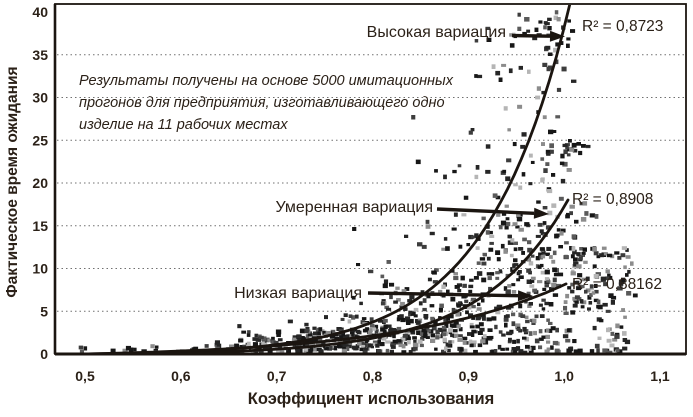  Describe the element at coordinates (617, 284) in the screenshot. I see `r2-label-low: R² = 0,88162` at that location.